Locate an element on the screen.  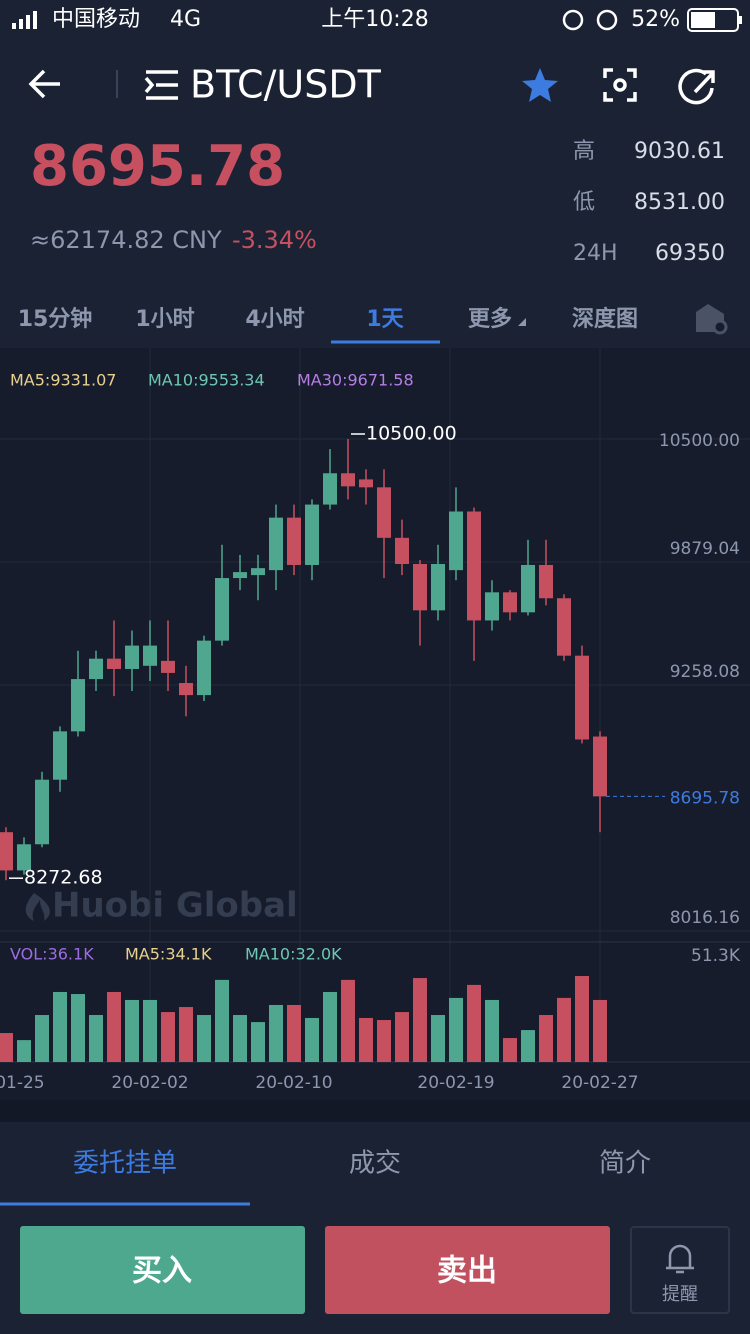
alarm-icon is located at coordinates (607, 20).